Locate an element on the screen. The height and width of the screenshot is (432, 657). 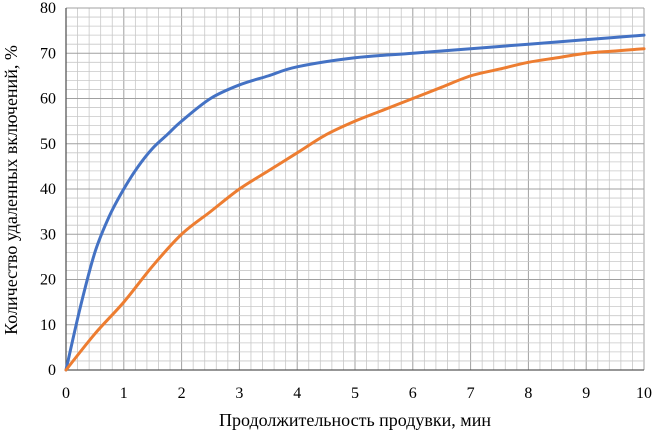
y-tick-label: 30 is located at coordinates (48, 234).